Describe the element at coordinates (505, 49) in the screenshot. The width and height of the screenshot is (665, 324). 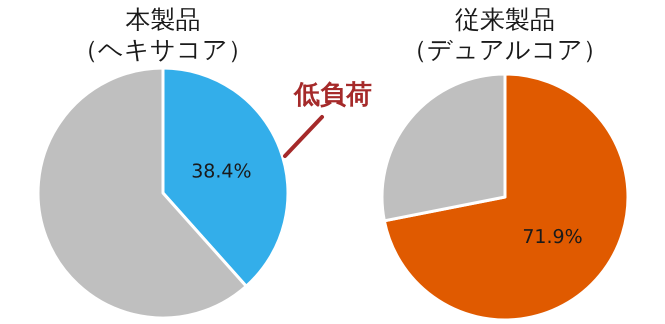
I see `chart-subtitle: （デュアルコア）` at that location.